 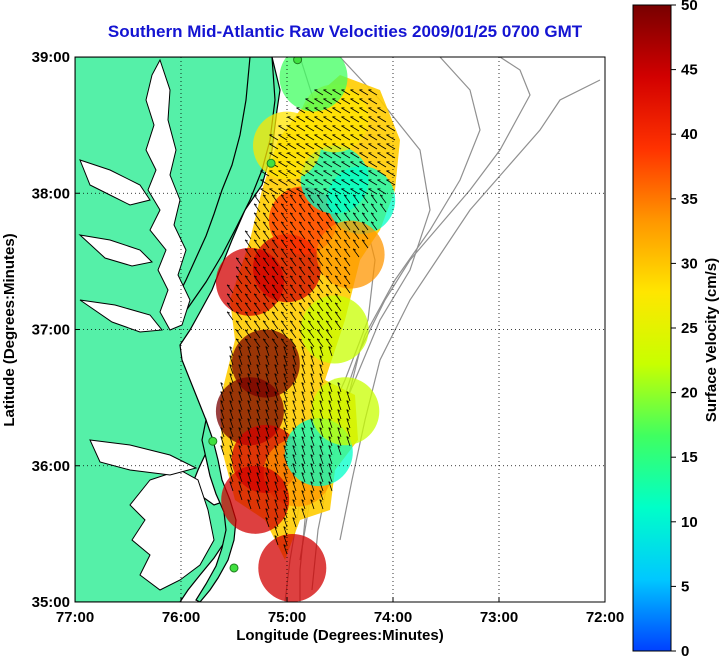 I want to click on colorbar-tick-label: 20, so click(x=689, y=393).